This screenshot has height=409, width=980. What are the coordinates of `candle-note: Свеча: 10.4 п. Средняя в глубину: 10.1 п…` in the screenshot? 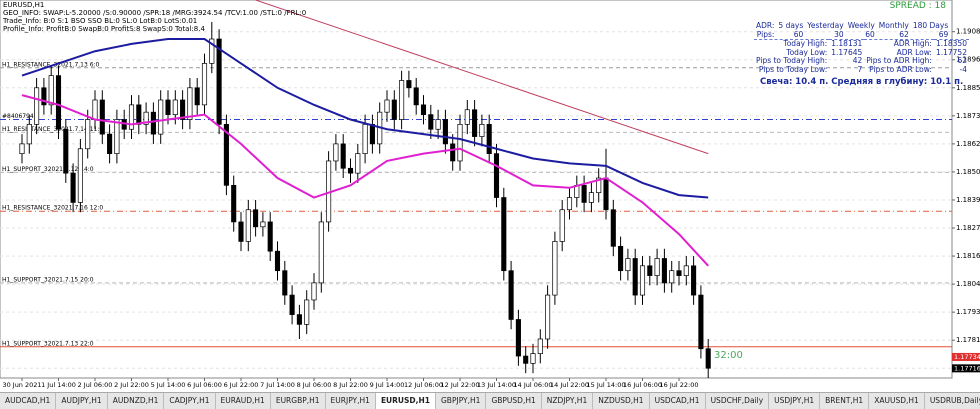 It's located at (862, 82).